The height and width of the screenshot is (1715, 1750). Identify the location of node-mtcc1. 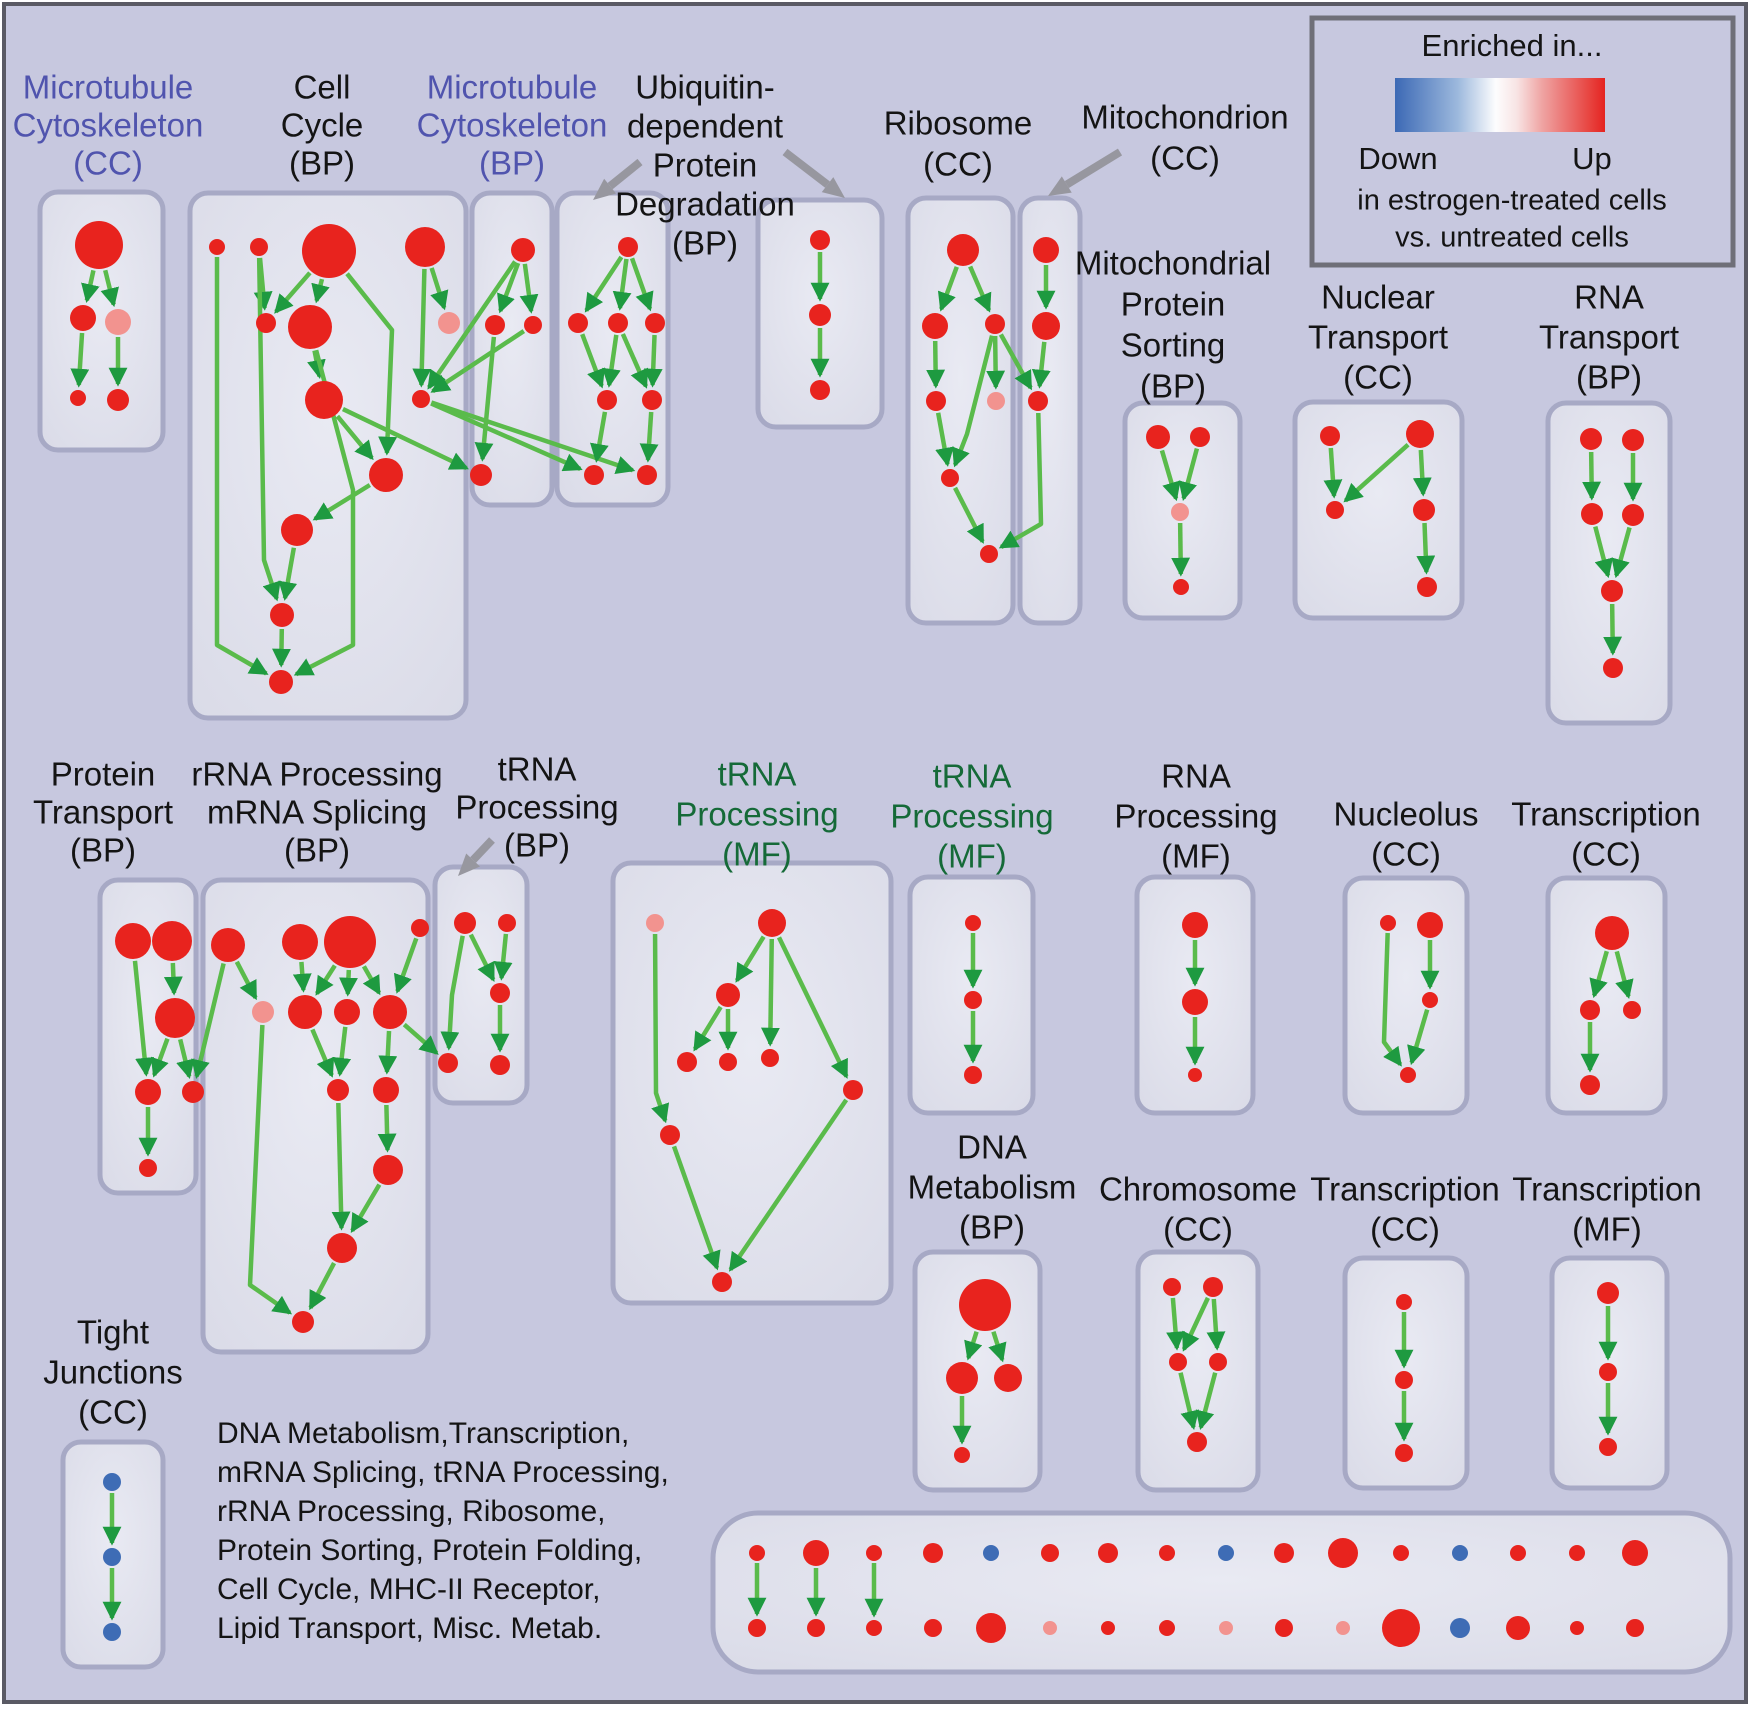
(99, 245).